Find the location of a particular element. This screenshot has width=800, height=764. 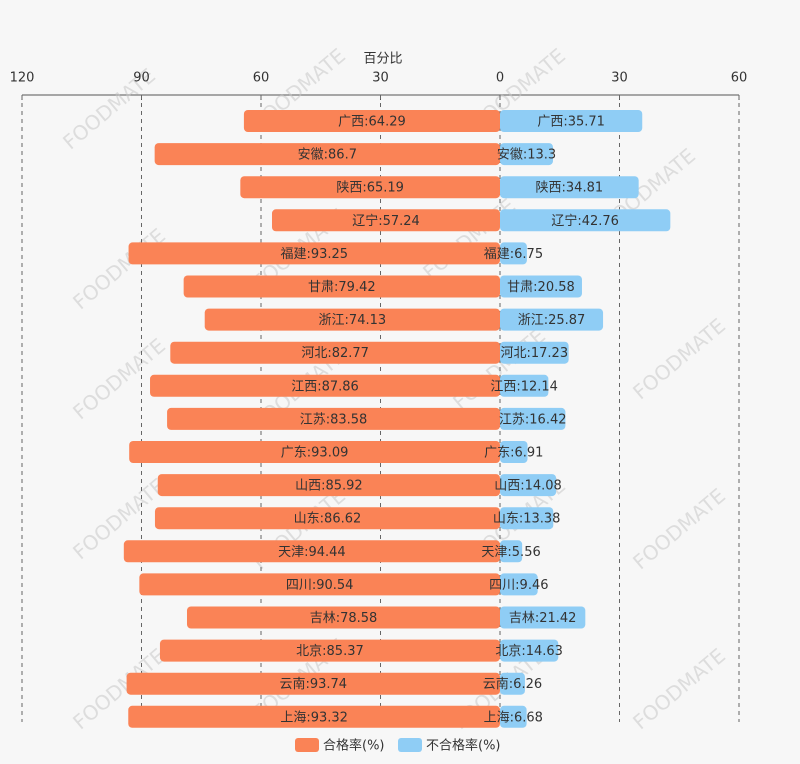

data-label: 广东:93.09 is located at coordinates (315, 453).